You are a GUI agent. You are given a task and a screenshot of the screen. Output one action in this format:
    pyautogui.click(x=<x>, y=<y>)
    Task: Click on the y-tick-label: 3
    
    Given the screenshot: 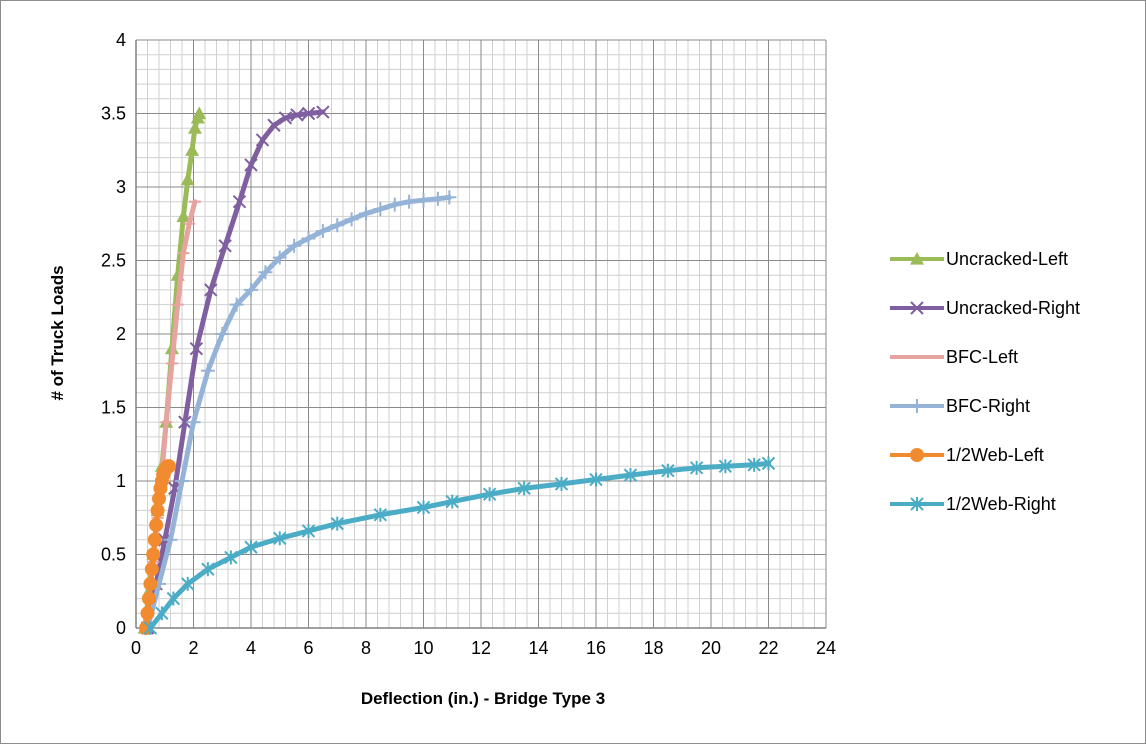 What is the action you would take?
    pyautogui.click(x=121, y=187)
    